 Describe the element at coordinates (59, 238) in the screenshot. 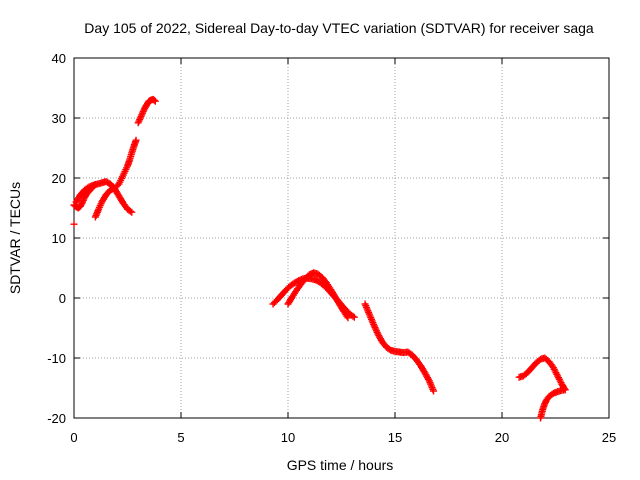

I see `y-tick-label: 10` at that location.